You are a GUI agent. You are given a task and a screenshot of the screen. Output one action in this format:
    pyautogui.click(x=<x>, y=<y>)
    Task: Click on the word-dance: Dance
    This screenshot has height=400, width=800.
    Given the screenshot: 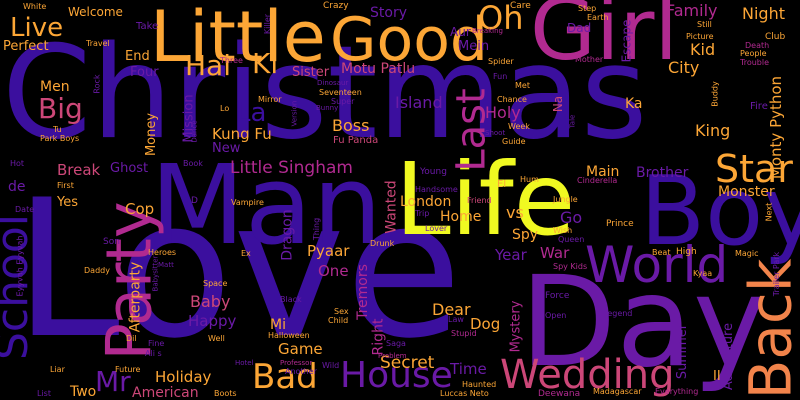 What is the action you would take?
    pyautogui.click(x=194, y=131)
    